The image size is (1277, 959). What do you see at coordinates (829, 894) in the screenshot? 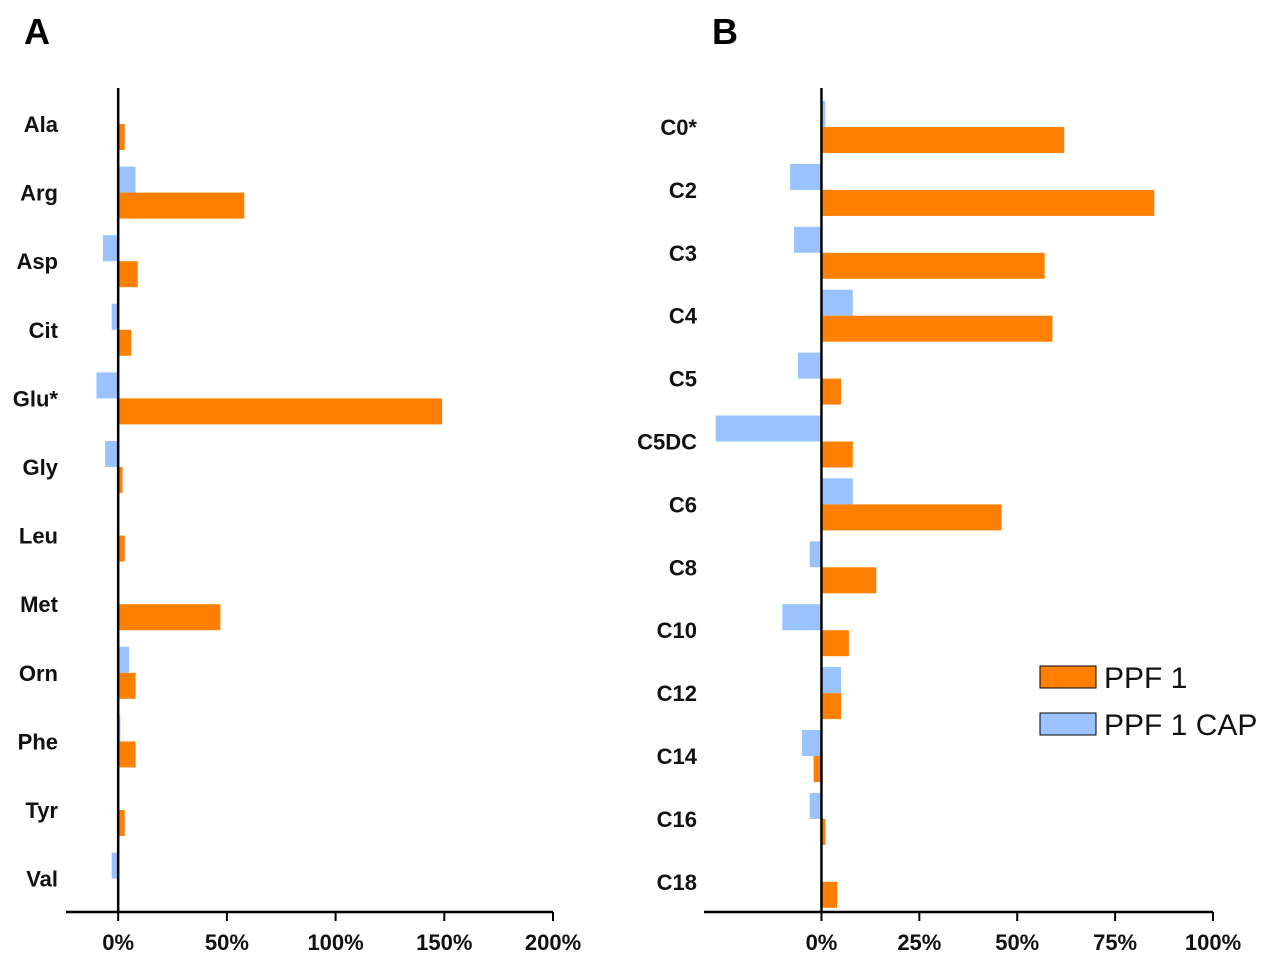
I see `bar-ppf1-c18` at bounding box center [829, 894].